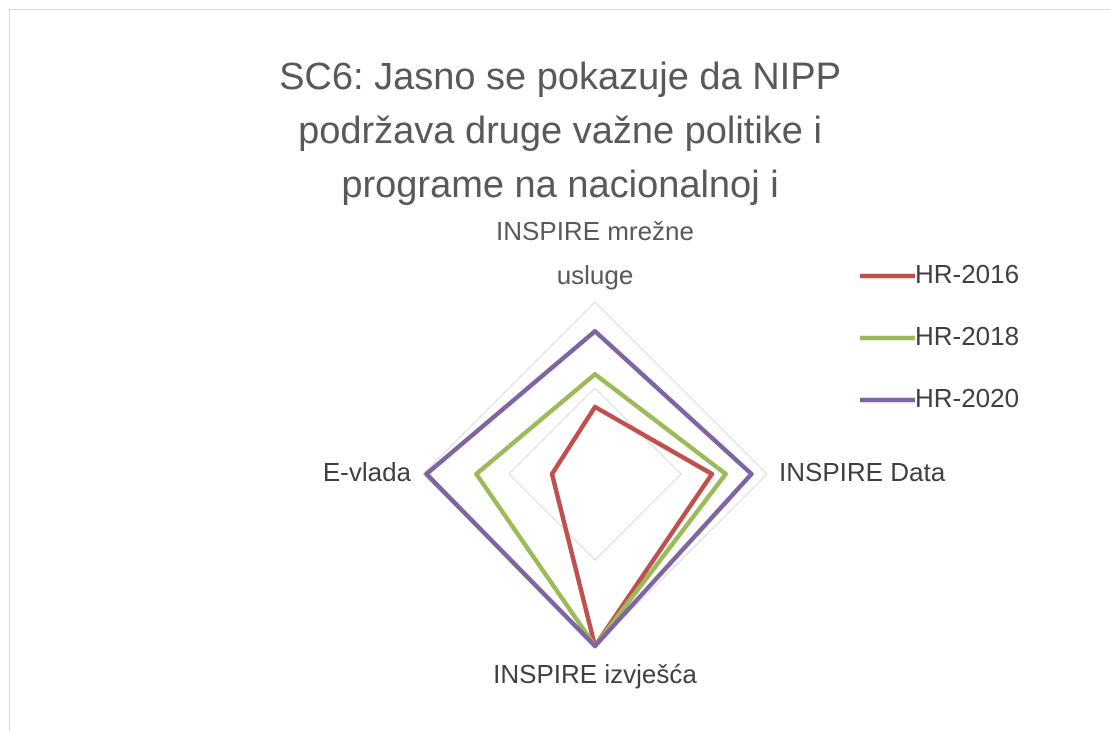 The image size is (1110, 731). Describe the element at coordinates (967, 398) in the screenshot. I see `legend-label: HR-2020` at that location.